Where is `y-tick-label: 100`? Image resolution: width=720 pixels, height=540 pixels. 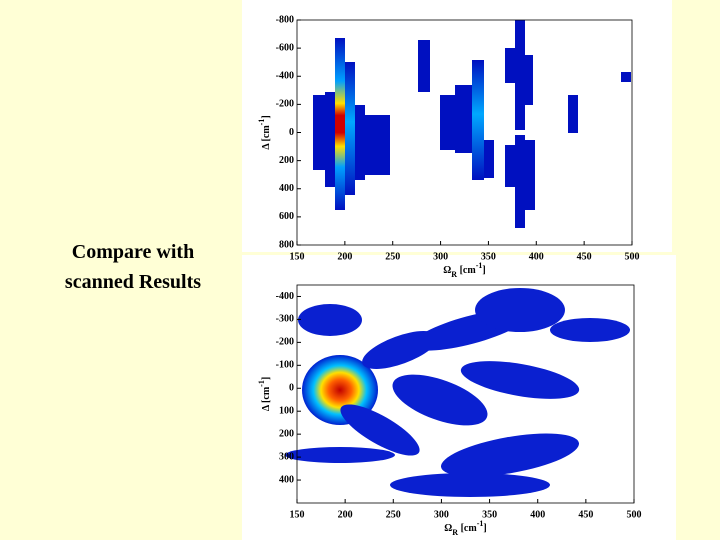
y-tick-label: 100 is located at coordinates (286, 411).